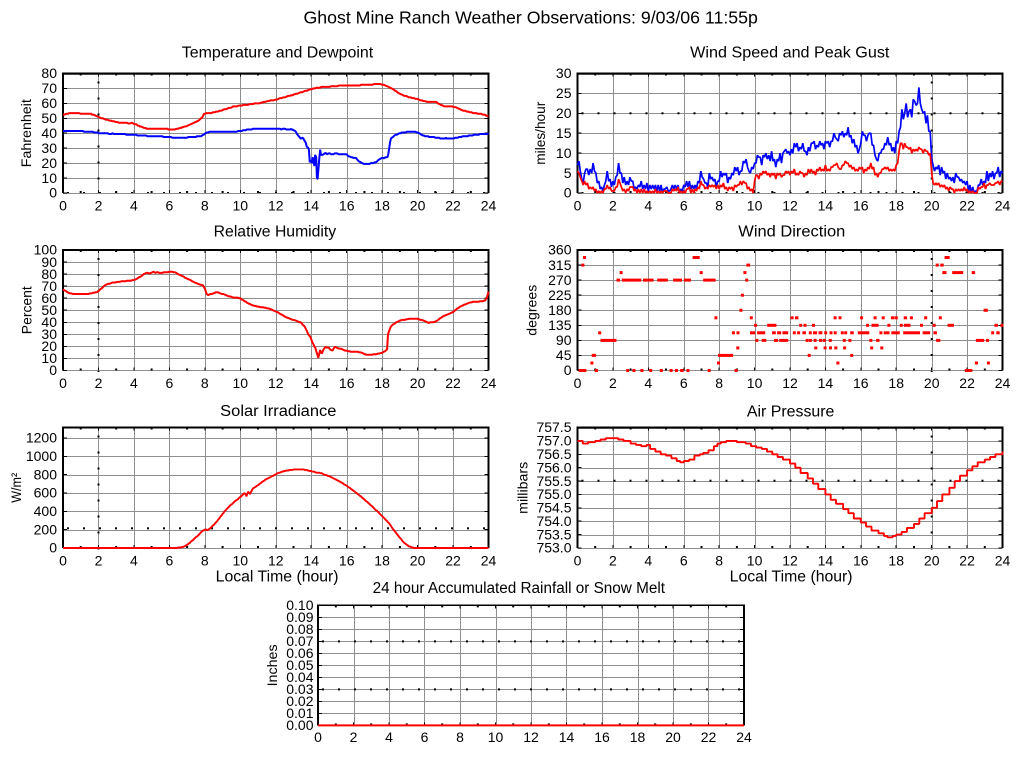 The height and width of the screenshot is (768, 1024). I want to click on svg-text: 755.0, so click(553, 494).